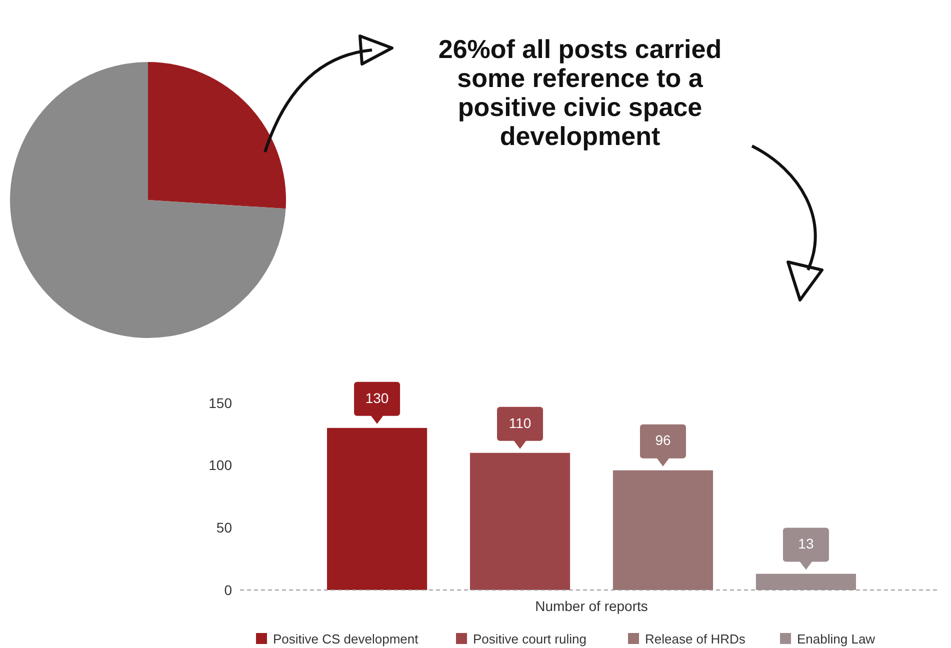 The height and width of the screenshot is (648, 951). What do you see at coordinates (663, 440) in the screenshot?
I see `data-label: 96` at bounding box center [663, 440].